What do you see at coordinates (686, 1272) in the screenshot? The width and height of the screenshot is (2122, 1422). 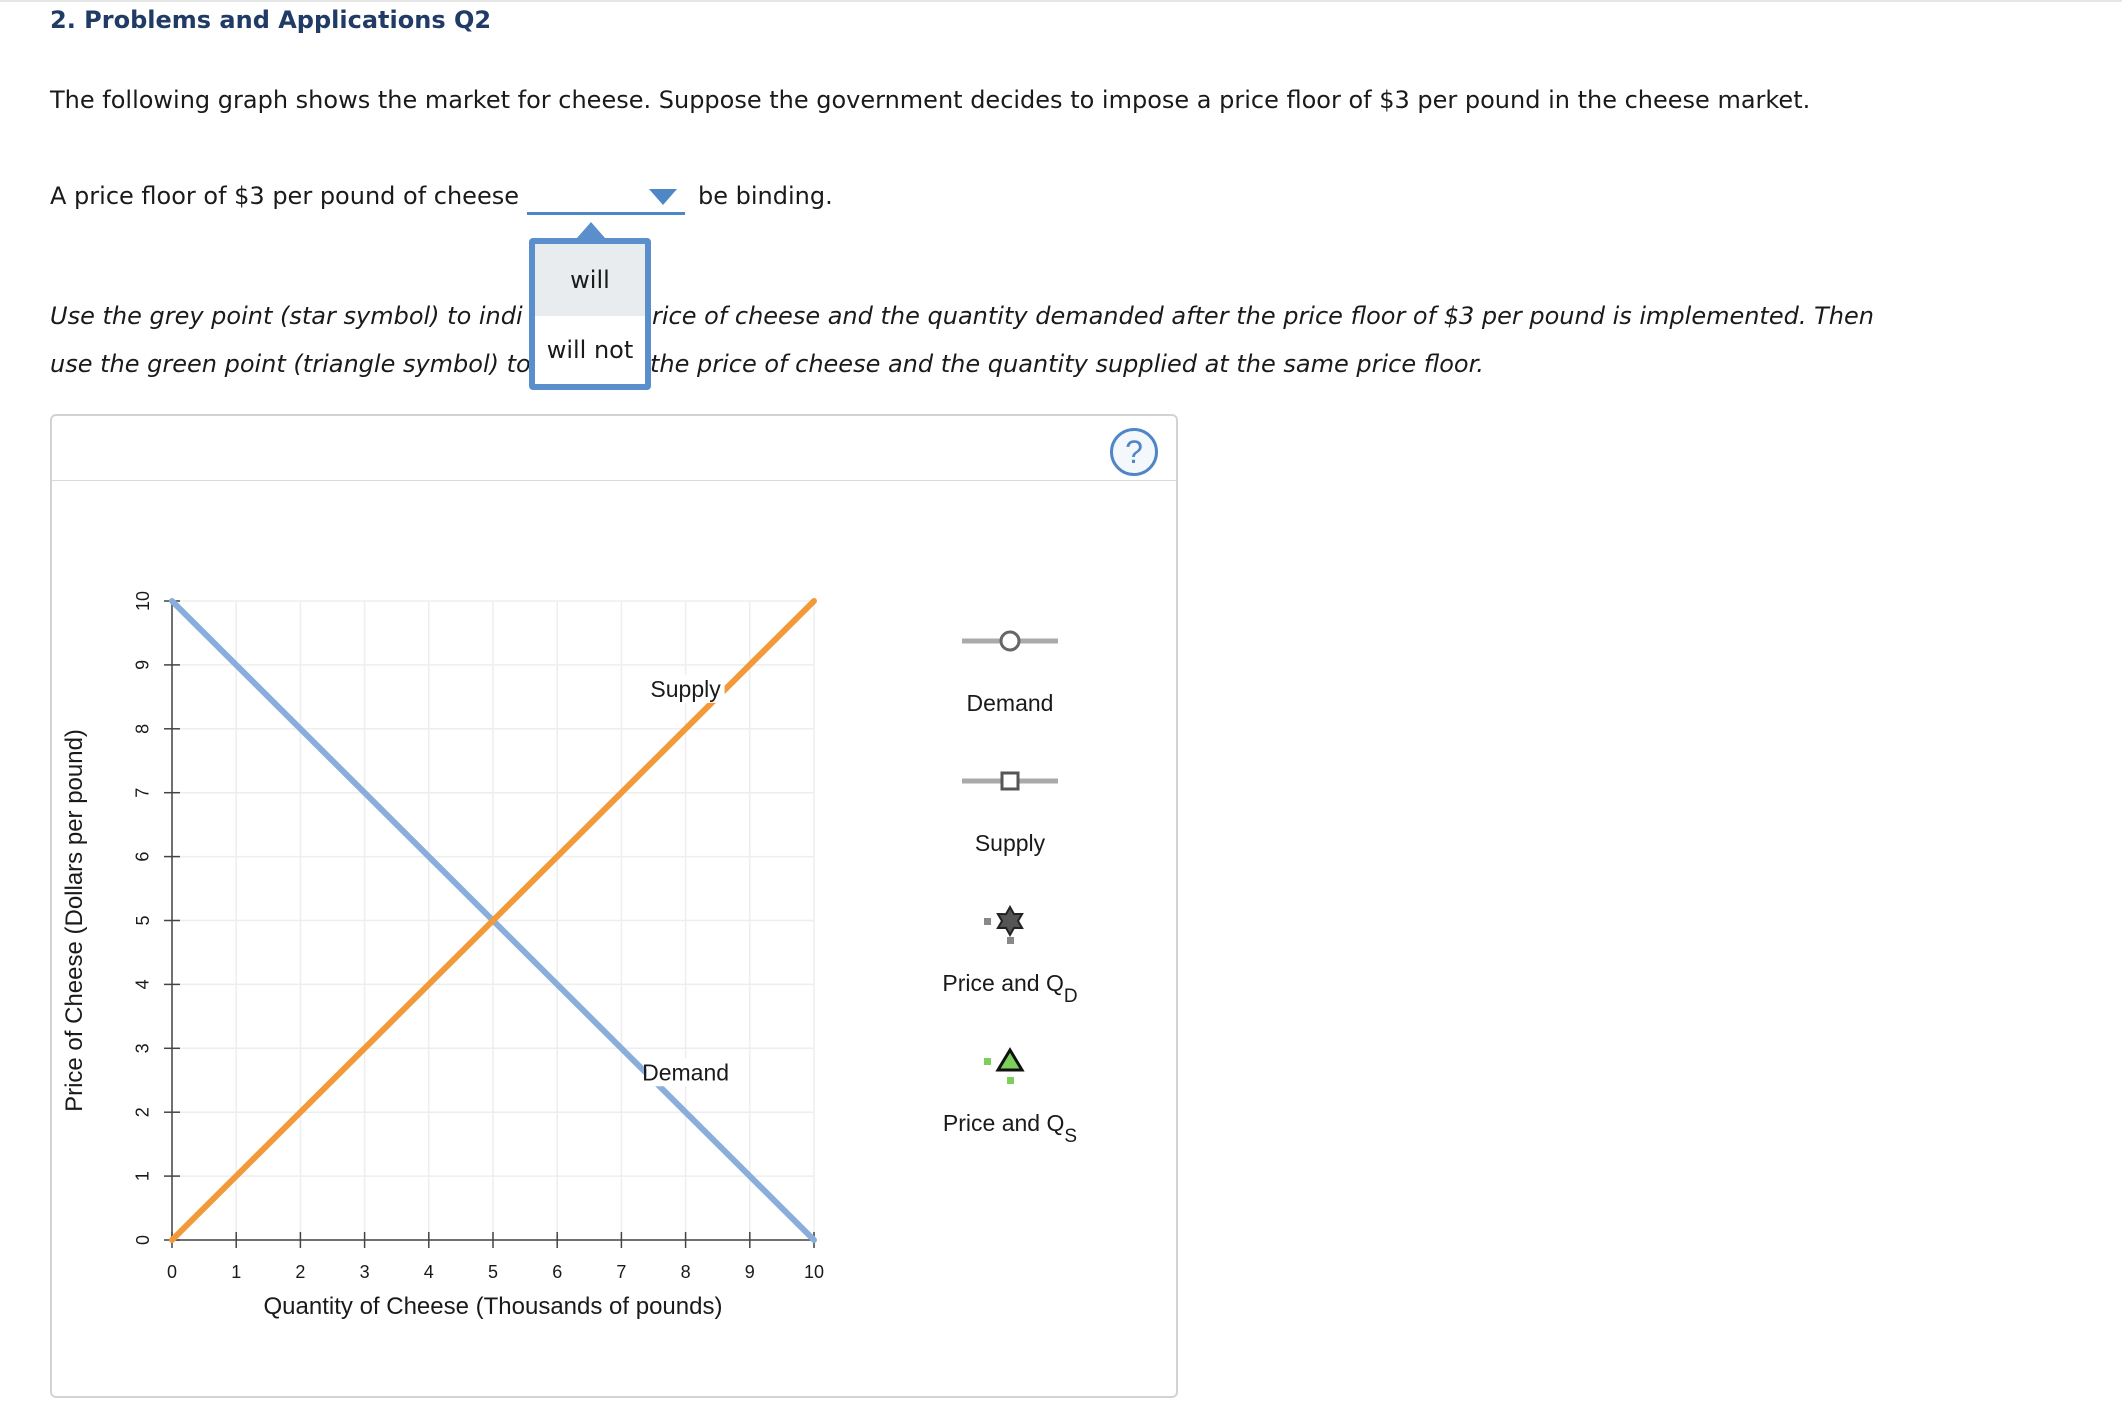 I see `x-tick-label: 8` at bounding box center [686, 1272].